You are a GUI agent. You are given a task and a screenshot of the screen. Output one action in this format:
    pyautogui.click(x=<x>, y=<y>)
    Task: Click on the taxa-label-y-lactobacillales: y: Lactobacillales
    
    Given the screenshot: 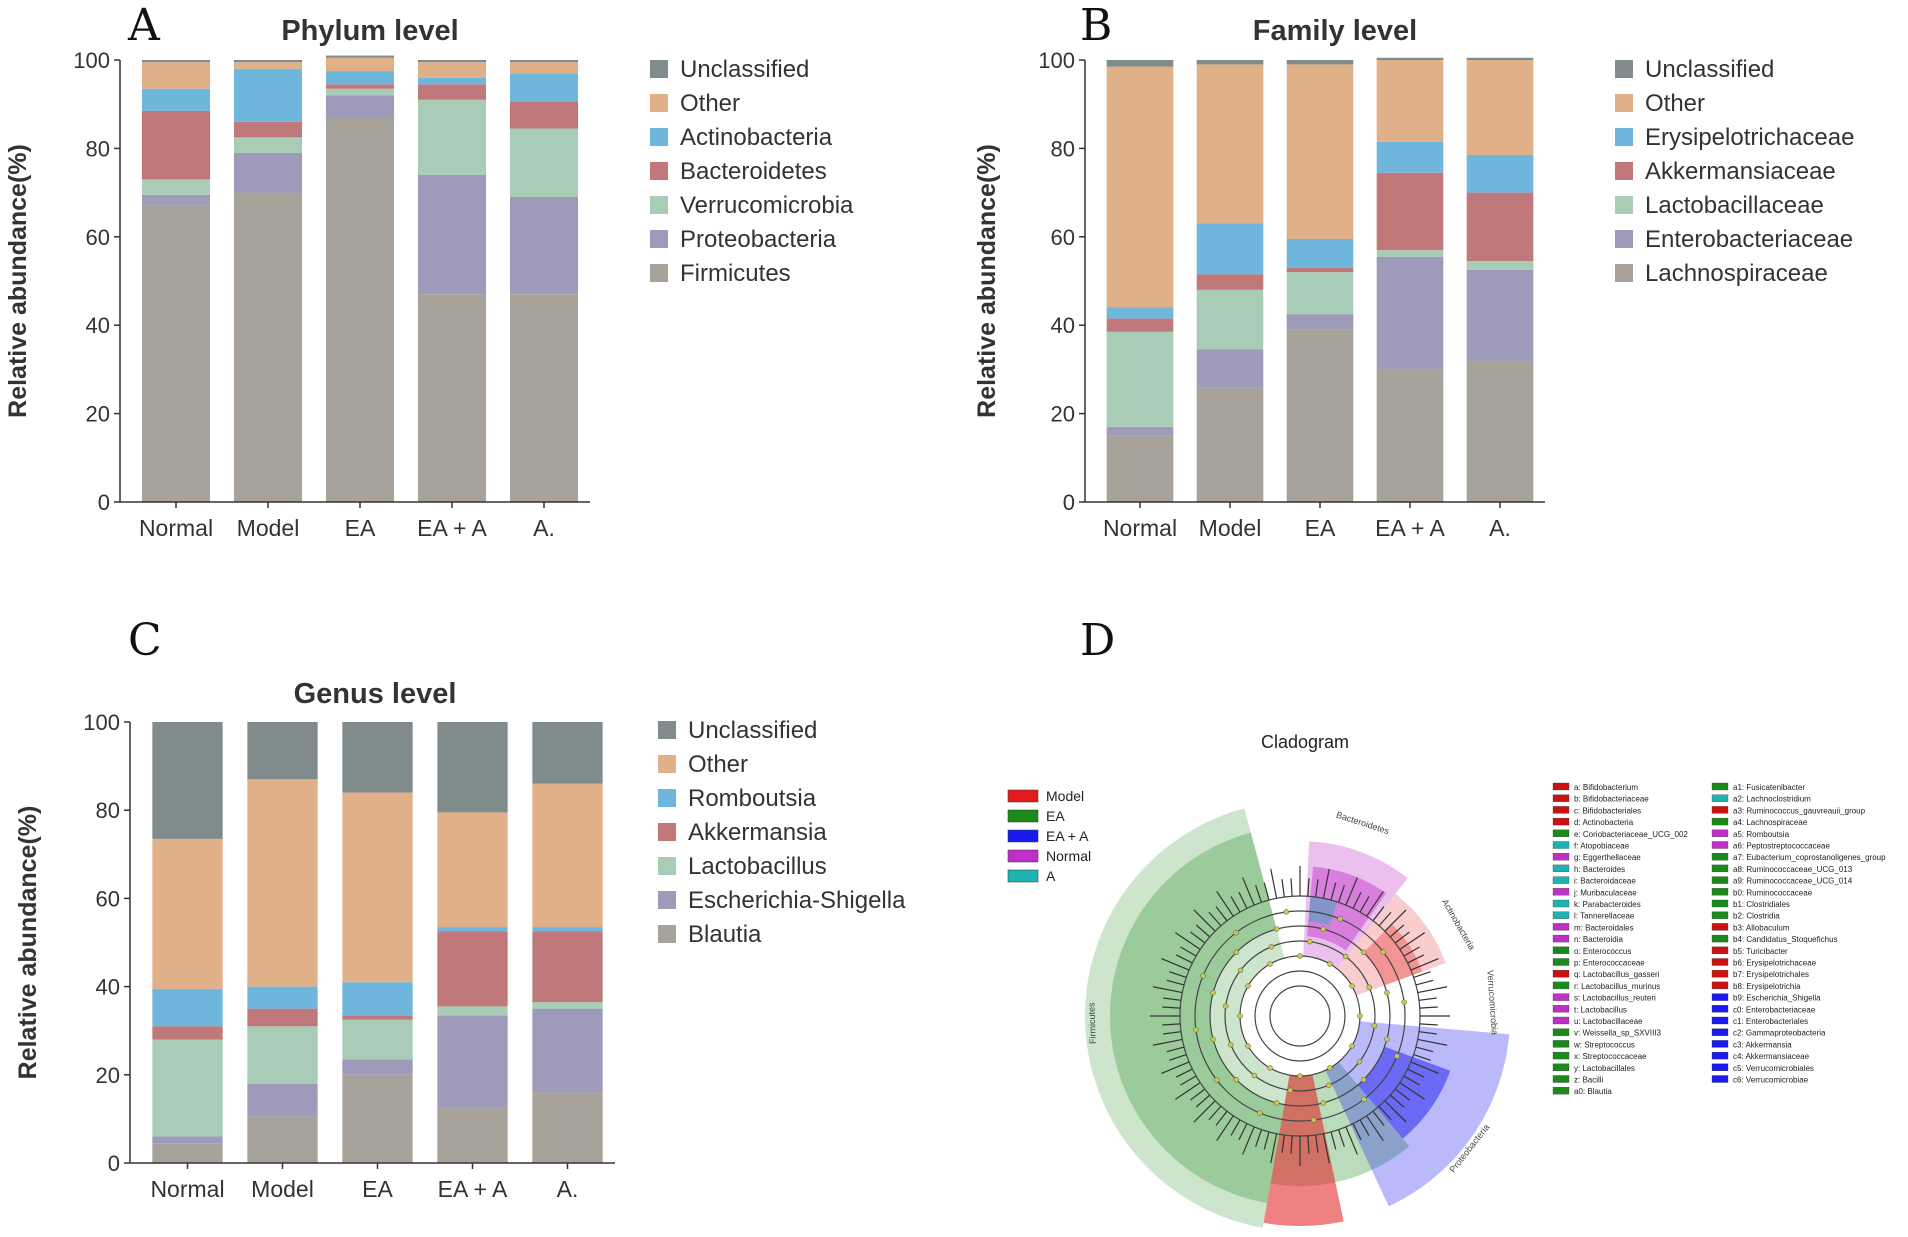 What is the action you would take?
    pyautogui.click(x=1604, y=1068)
    